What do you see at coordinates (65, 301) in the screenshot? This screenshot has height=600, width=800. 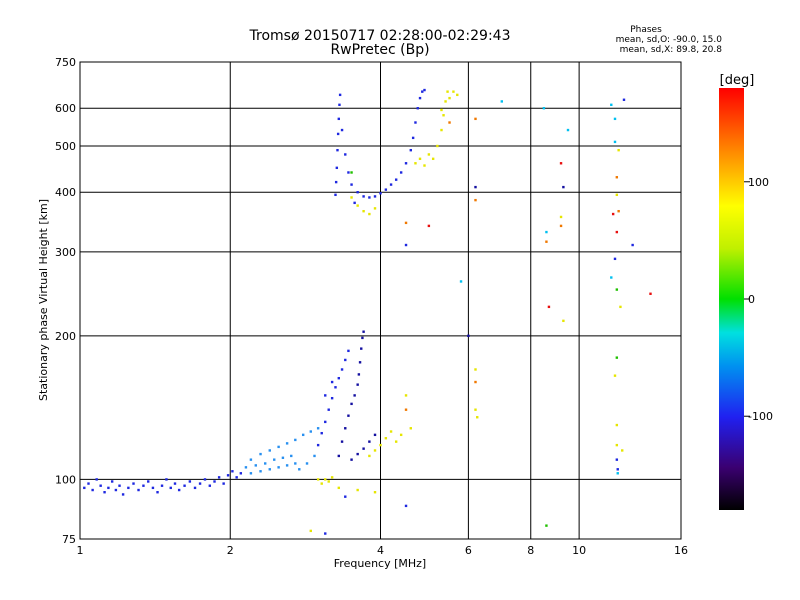 I see `y-axis-ticks: 75 100 200 300 400 500 600 750` at bounding box center [65, 301].